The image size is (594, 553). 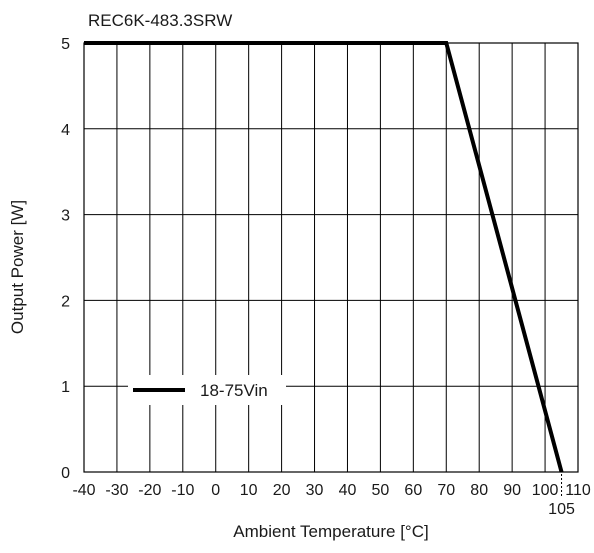 What do you see at coordinates (65, 301) in the screenshot?
I see `y-tick-label: 2` at bounding box center [65, 301].